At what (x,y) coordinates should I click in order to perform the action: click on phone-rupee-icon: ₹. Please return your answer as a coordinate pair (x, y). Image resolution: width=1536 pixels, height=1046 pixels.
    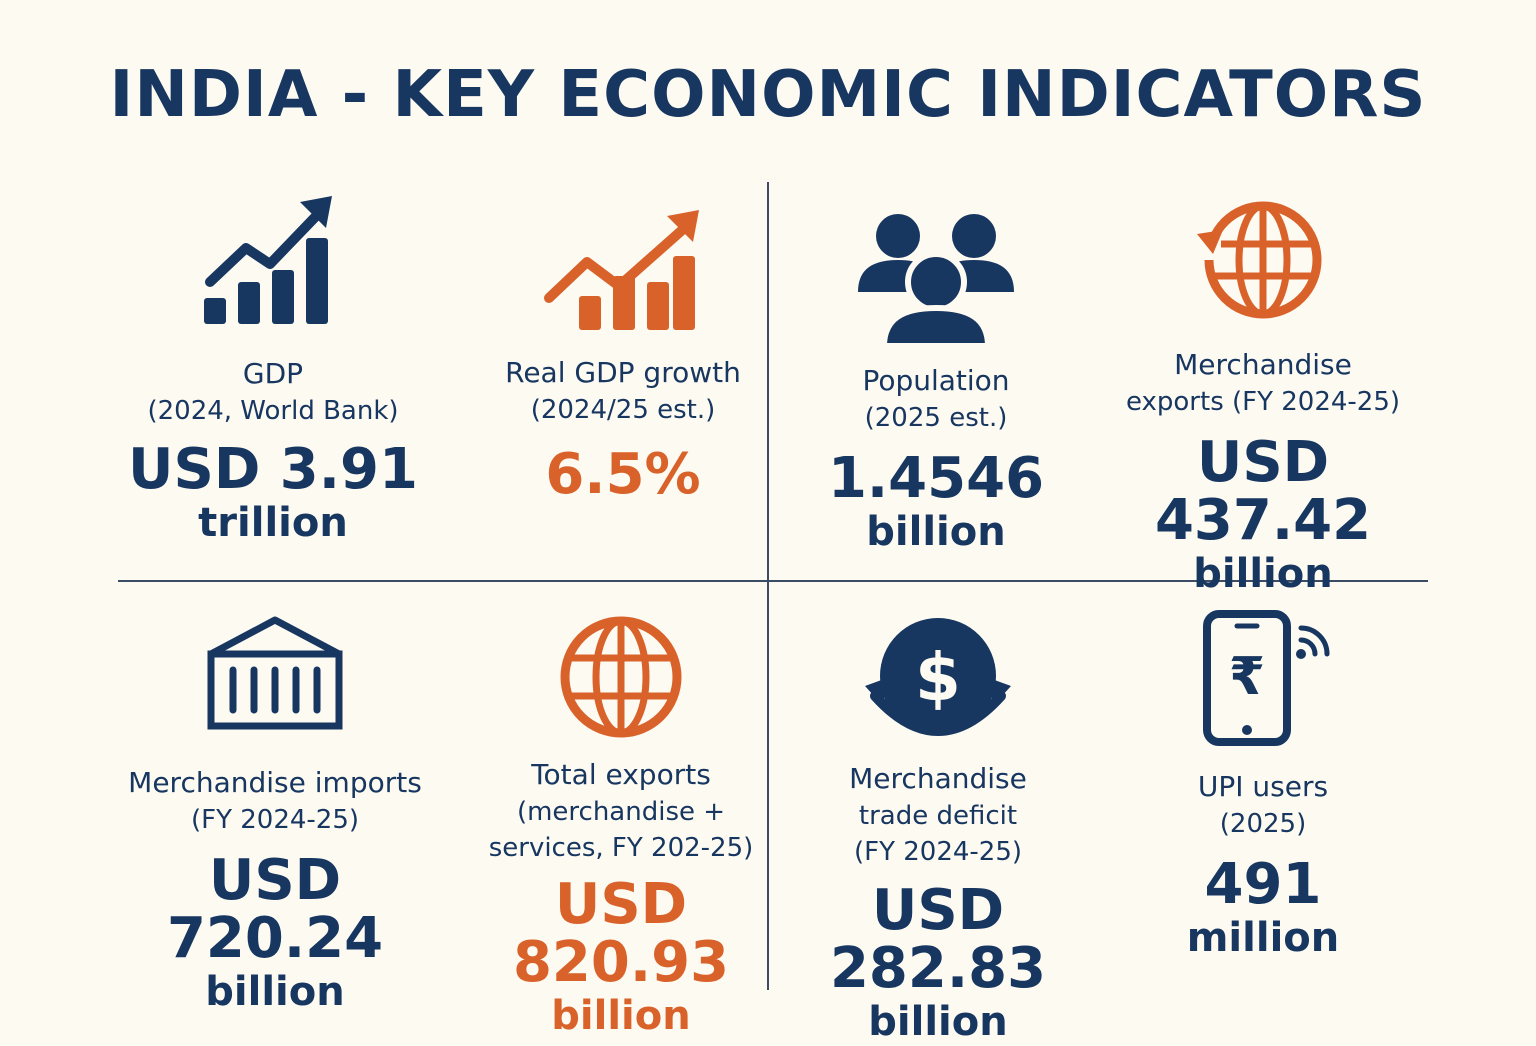
    Looking at the image, I should click on (1266, 678).